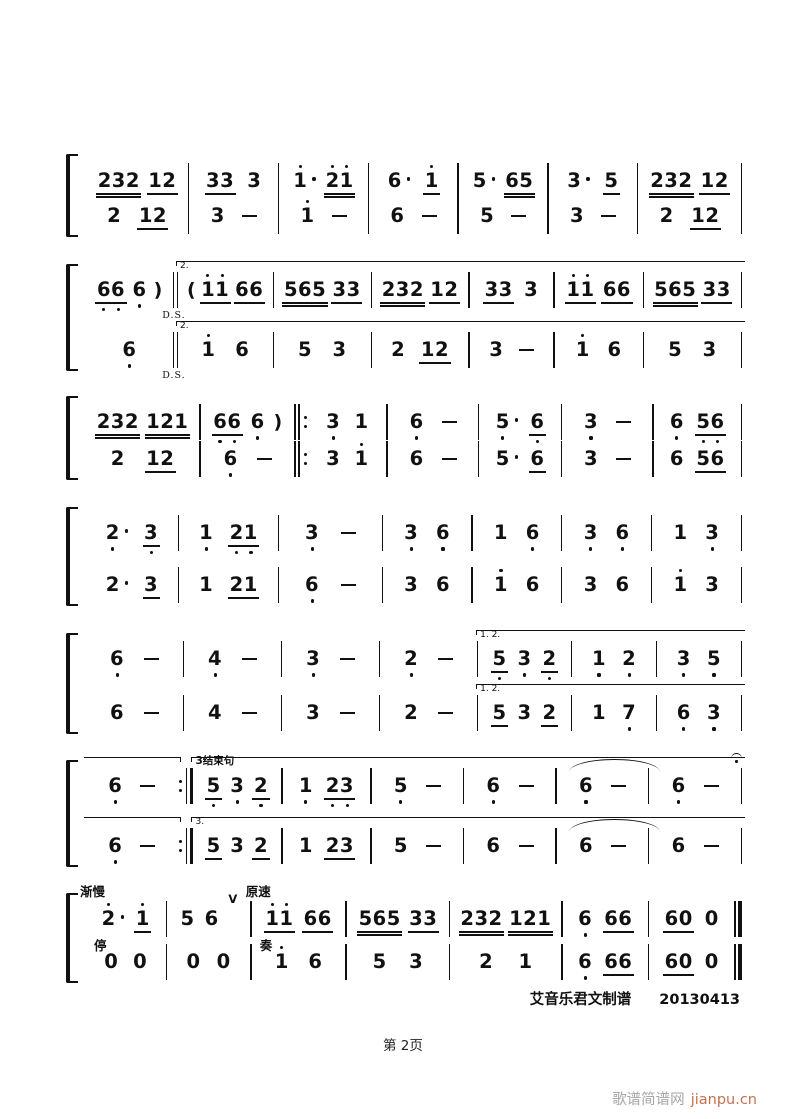  Describe the element at coordinates (140, 962) in the screenshot. I see `note: 0` at that location.